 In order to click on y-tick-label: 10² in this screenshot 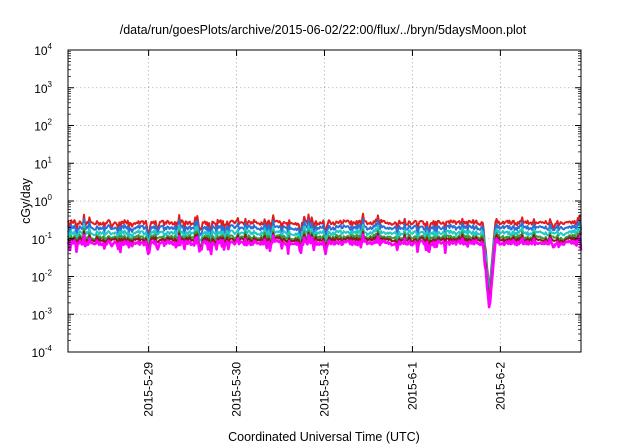, I will do `click(43, 126)`.